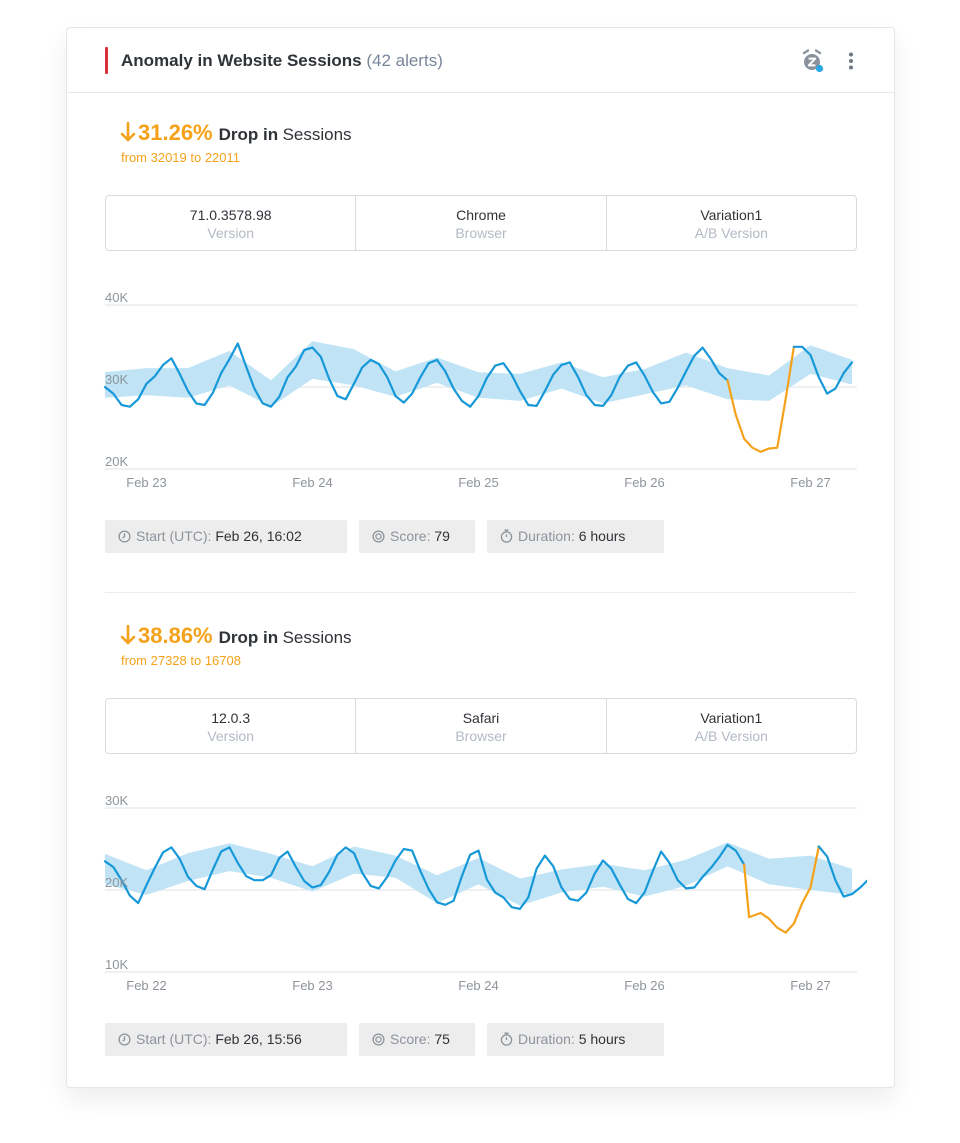  I want to click on score-pill: Score: 75, so click(417, 1039).